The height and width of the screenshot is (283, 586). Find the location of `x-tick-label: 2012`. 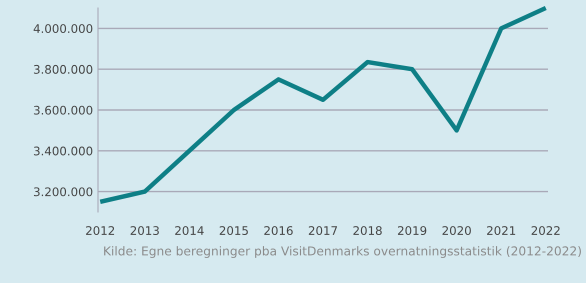

x-tick-label: 2012 is located at coordinates (100, 231).